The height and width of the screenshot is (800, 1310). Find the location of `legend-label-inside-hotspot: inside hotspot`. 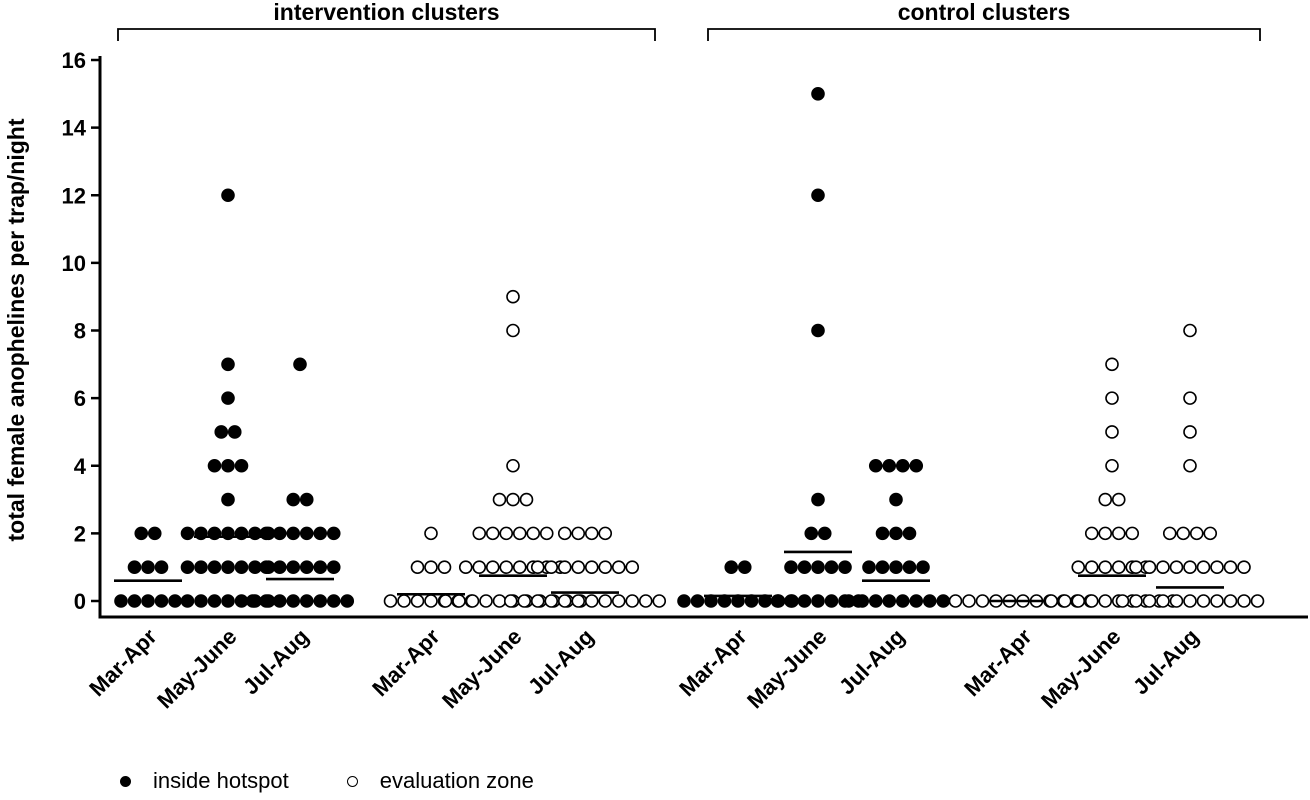

legend-label-inside-hotspot: inside hotspot is located at coordinates (221, 780).